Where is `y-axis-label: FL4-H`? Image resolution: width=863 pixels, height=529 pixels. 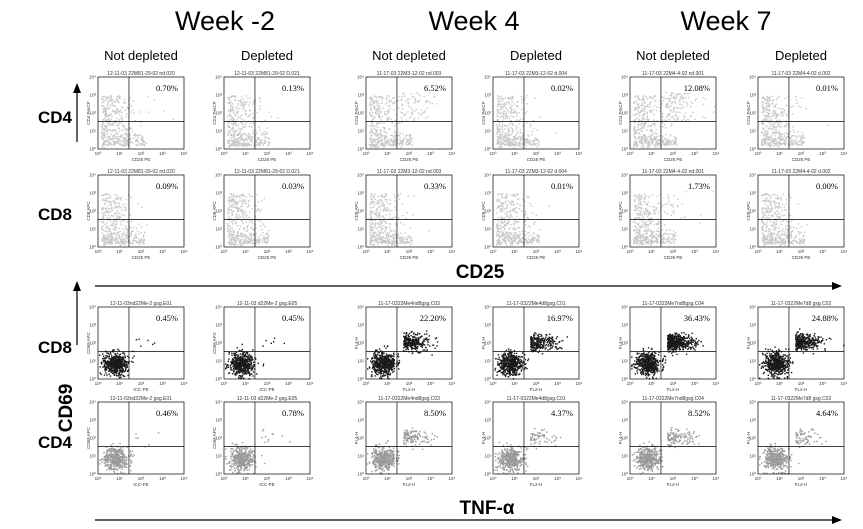
y-axis-label: FL4-H is located at coordinates (620, 343).